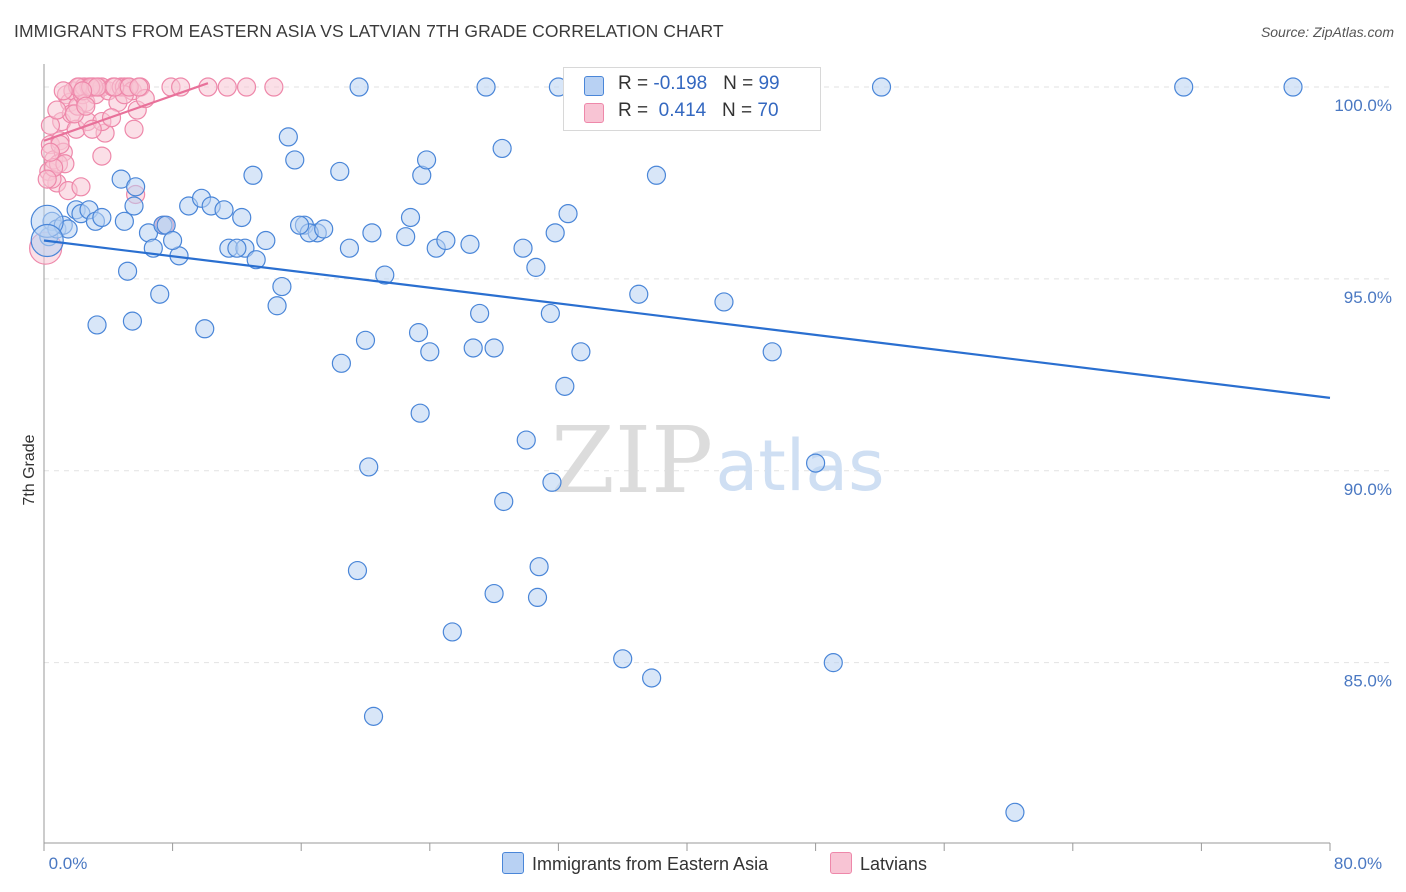 This screenshot has height=892, width=1406. I want to click on legend-r-label: R =, so click(636, 110).